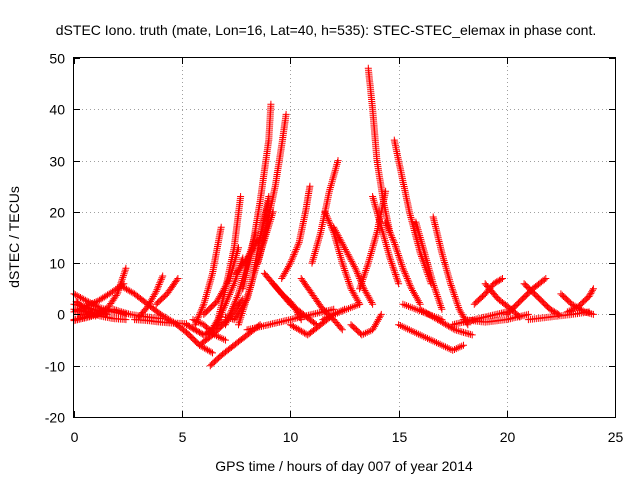 The height and width of the screenshot is (480, 640). I want to click on x-tick-label: 10, so click(291, 437).